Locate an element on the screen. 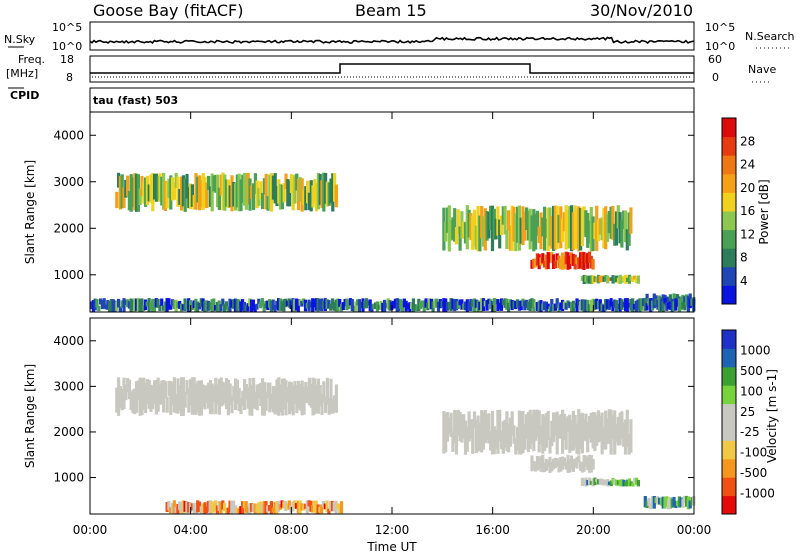 The image size is (800, 558). power-ylabel: Slant Range [km] is located at coordinates (30, 212).